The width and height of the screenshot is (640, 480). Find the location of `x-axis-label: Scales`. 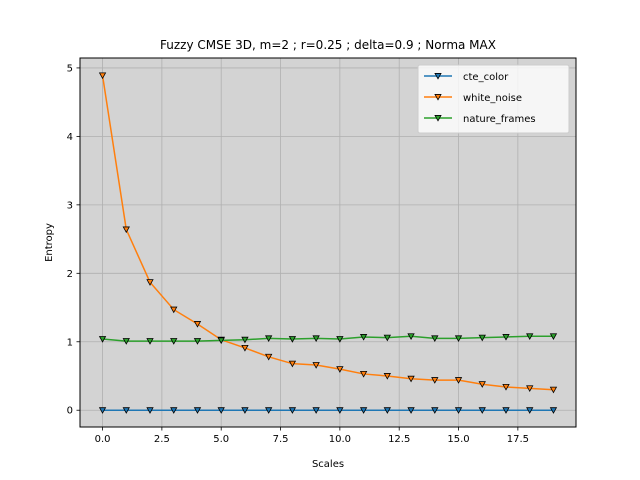

x-axis-label: Scales is located at coordinates (328, 464).